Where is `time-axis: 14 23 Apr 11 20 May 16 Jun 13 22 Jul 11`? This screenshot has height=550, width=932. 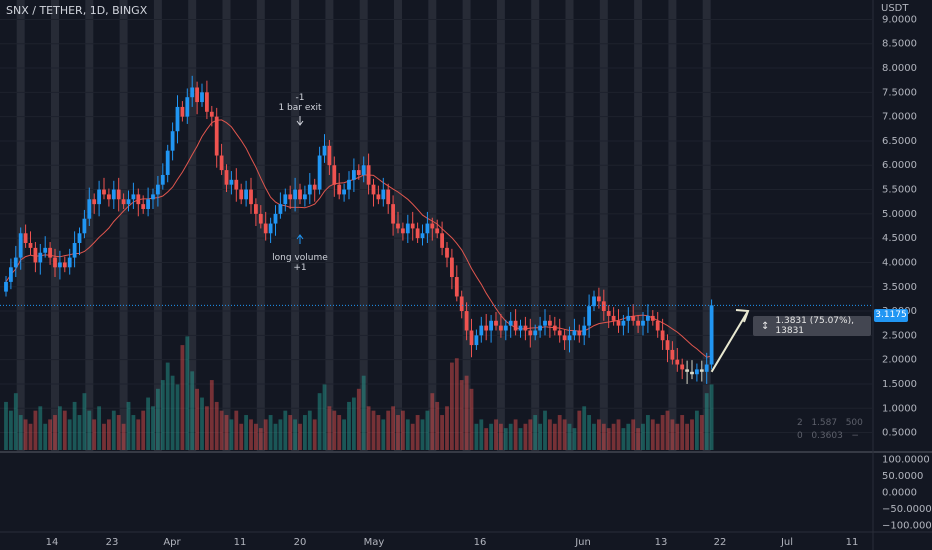 time-axis: 14 23 Apr 11 20 May 16 Jun 13 22 Jul 11 is located at coordinates (452, 542).